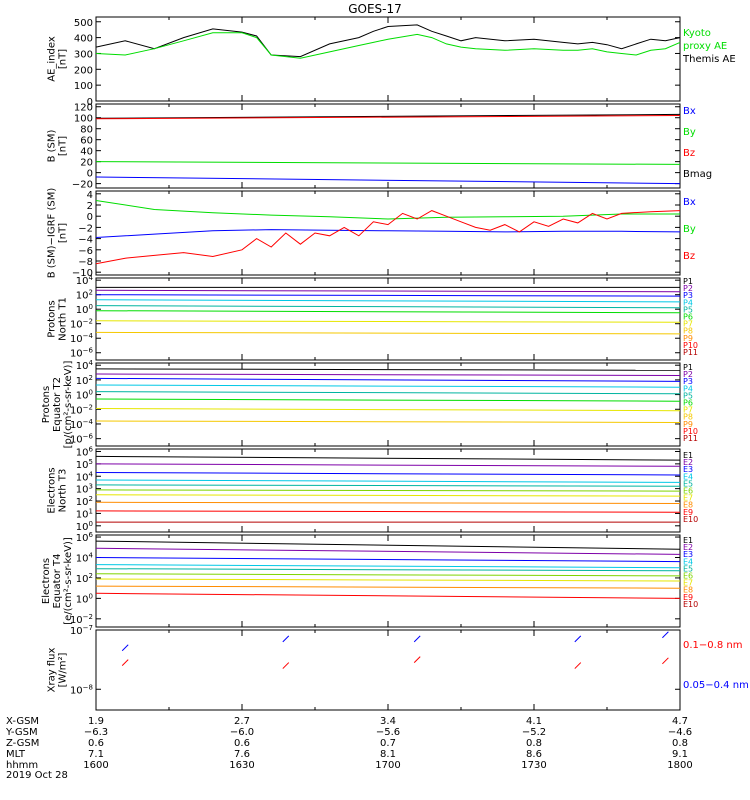 The width and height of the screenshot is (750, 800). What do you see at coordinates (95, 765) in the screenshot?
I see `x-axis-value: 1600` at bounding box center [95, 765].